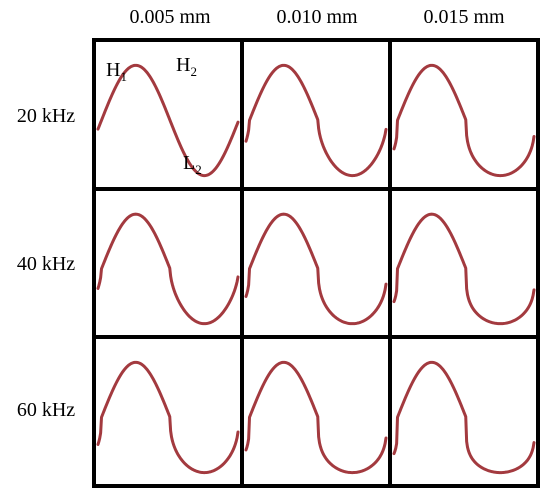 This screenshot has width=550, height=497. I want to click on waveform-r2-c3, so click(464, 269).